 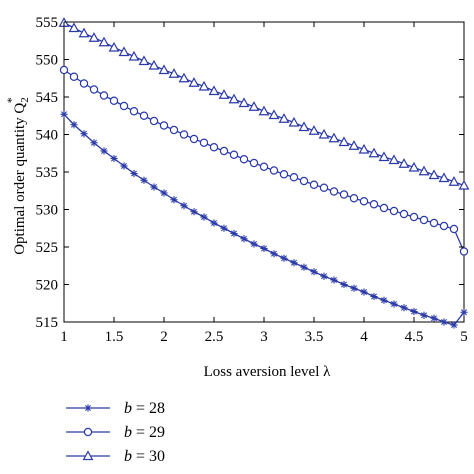 What do you see at coordinates (115, 408) in the screenshot?
I see `legend-item: b = 28` at bounding box center [115, 408].